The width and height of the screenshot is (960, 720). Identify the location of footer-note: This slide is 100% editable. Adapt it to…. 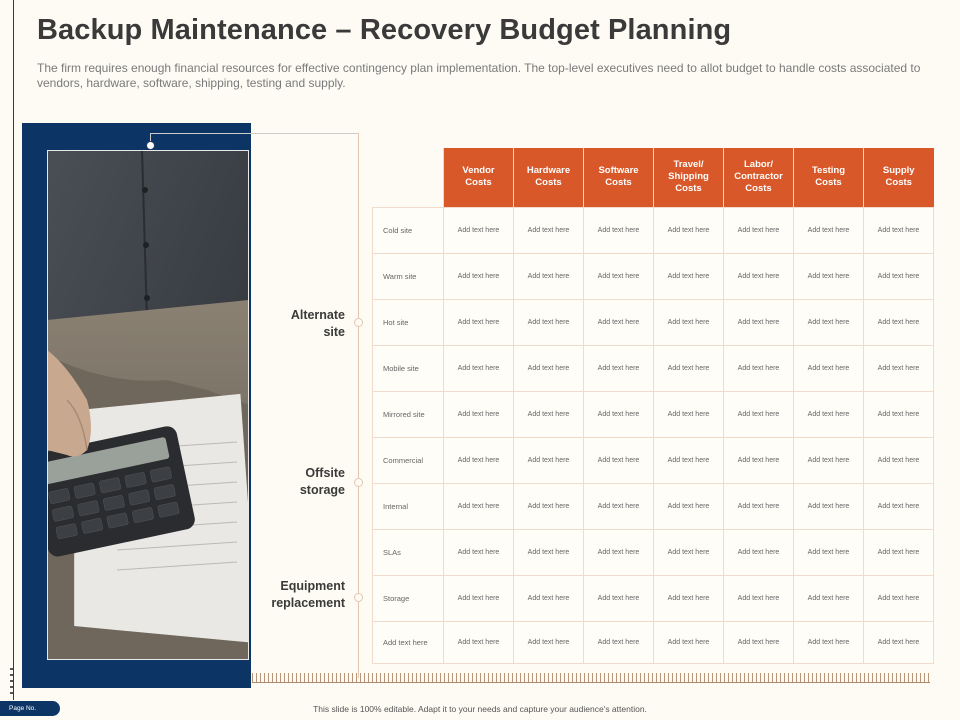
(480, 709).